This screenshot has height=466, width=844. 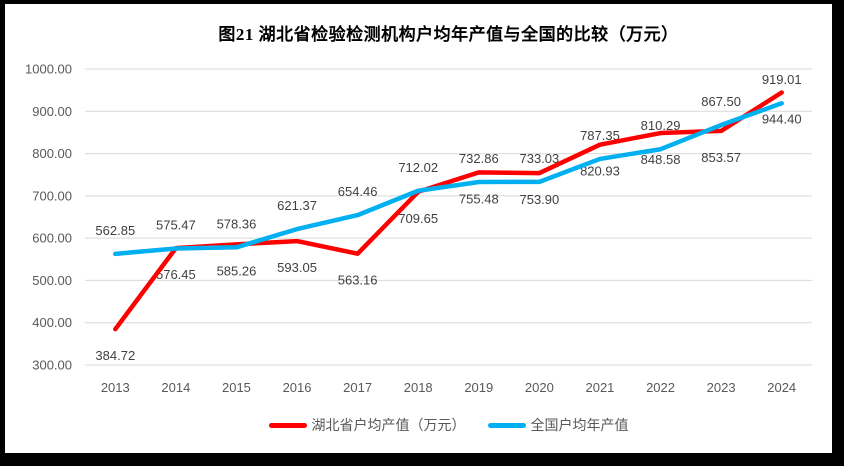 I want to click on data-label-hubei: 753.90, so click(x=539, y=199).